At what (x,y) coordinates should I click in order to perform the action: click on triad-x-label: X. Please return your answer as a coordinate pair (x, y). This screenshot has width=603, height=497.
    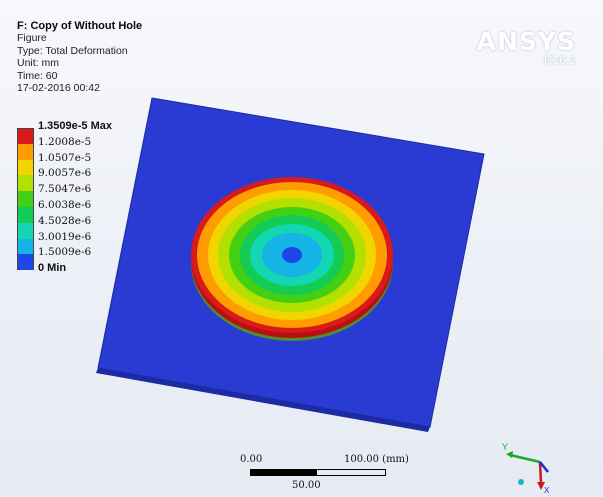
    Looking at the image, I should click on (547, 490).